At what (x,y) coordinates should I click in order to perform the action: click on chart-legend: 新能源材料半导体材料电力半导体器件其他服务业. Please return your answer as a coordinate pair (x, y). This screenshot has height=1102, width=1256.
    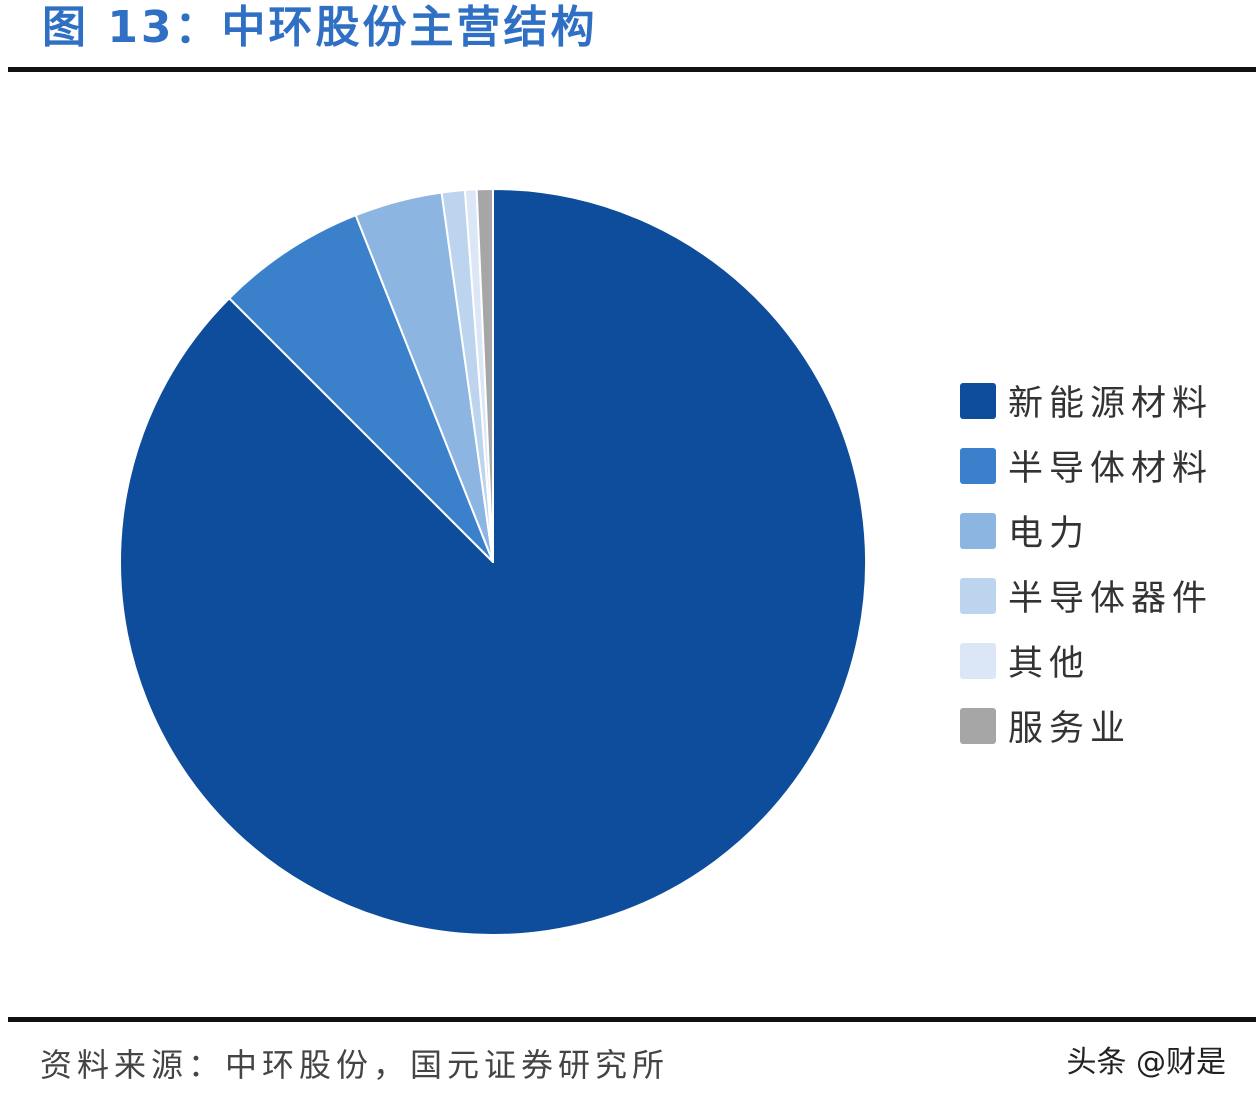
    Looking at the image, I should click on (1105, 563).